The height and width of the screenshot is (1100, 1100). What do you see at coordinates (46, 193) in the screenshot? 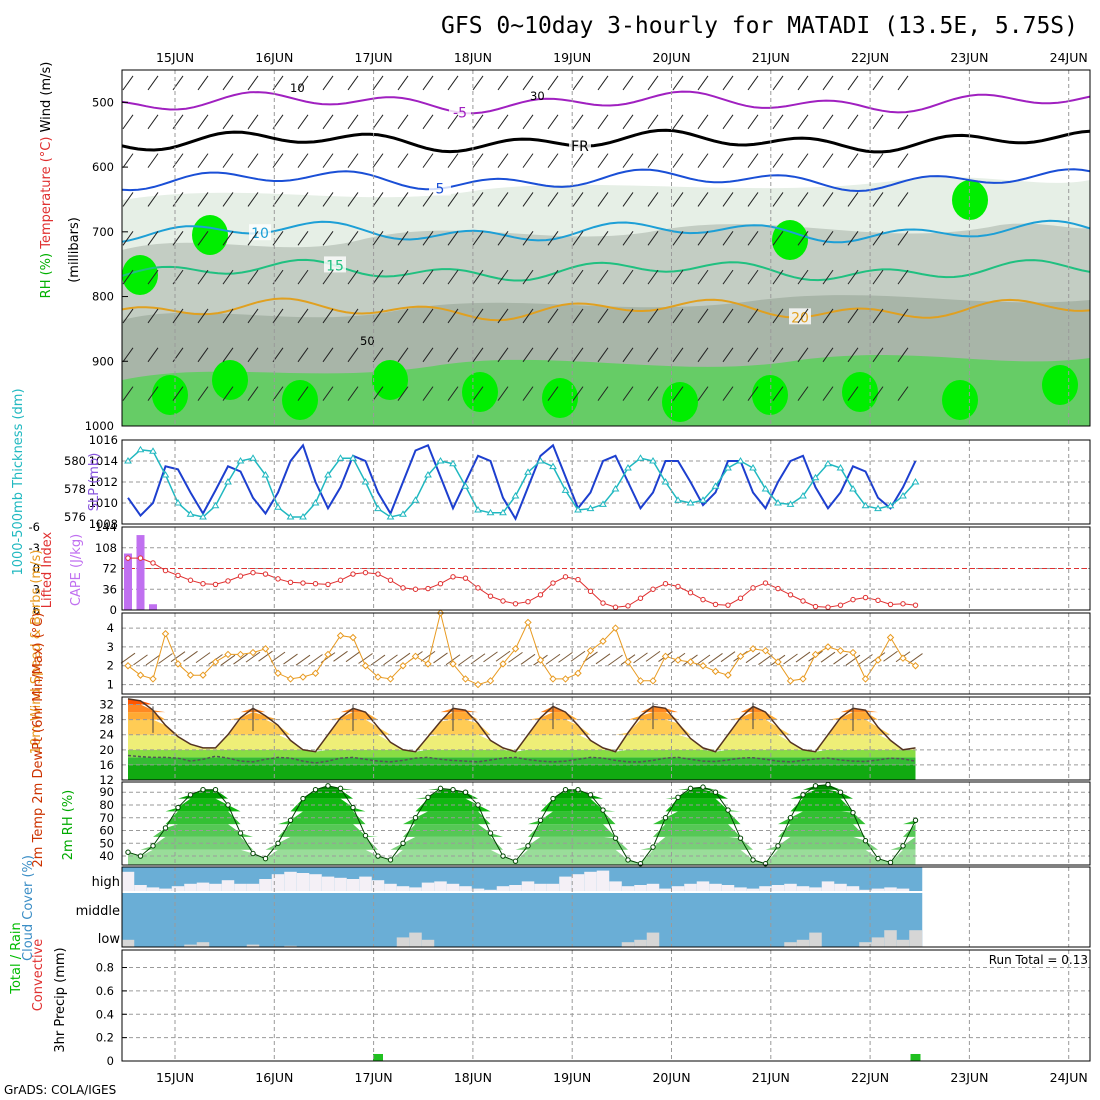
I see `axis-label-part: Temperature (°C)` at bounding box center [46, 193].